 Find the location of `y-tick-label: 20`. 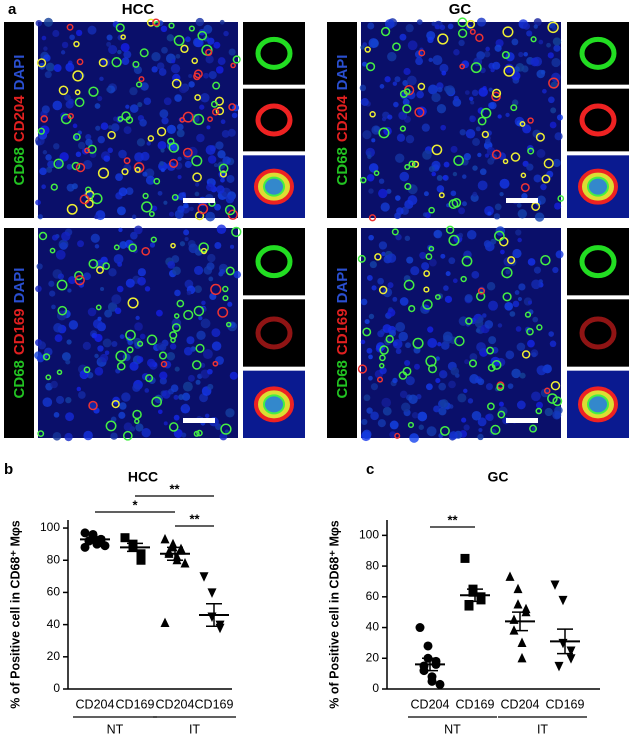

y-tick-label: 20 is located at coordinates (54, 656).